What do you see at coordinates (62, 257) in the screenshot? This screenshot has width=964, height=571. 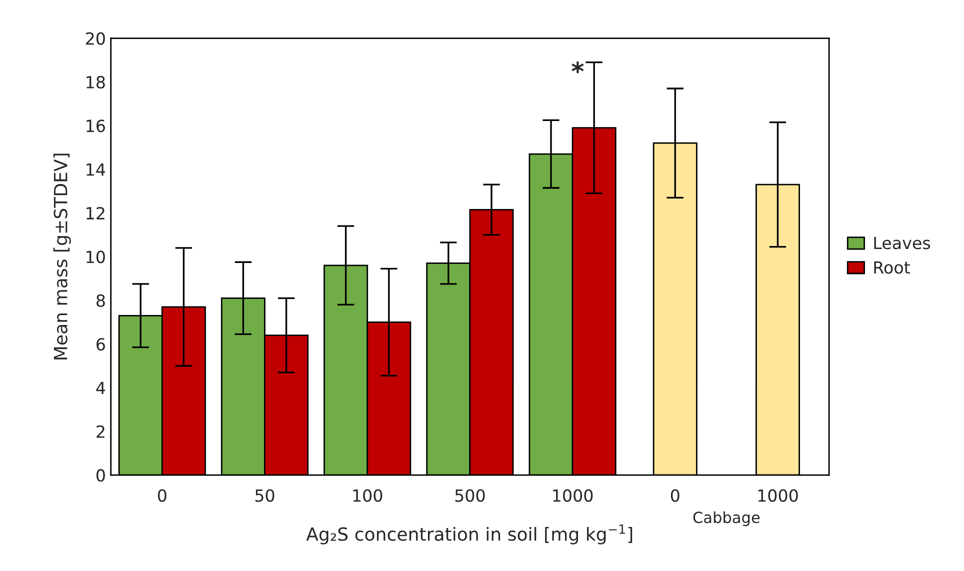 I see `y-axis-title: Mean mass [g±STDEV]` at bounding box center [62, 257].